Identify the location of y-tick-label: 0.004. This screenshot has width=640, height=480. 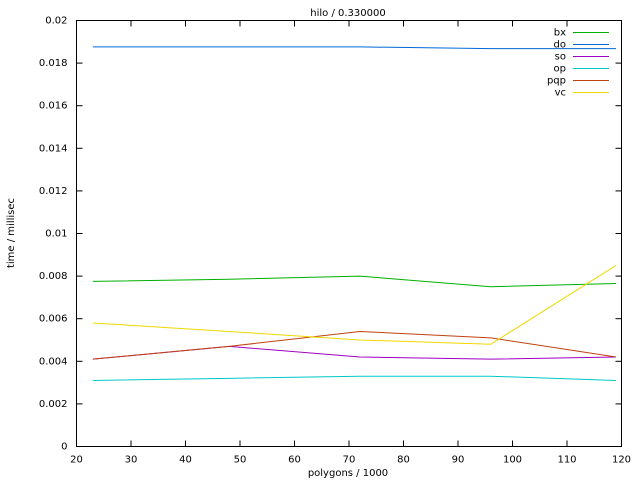
(53, 361).